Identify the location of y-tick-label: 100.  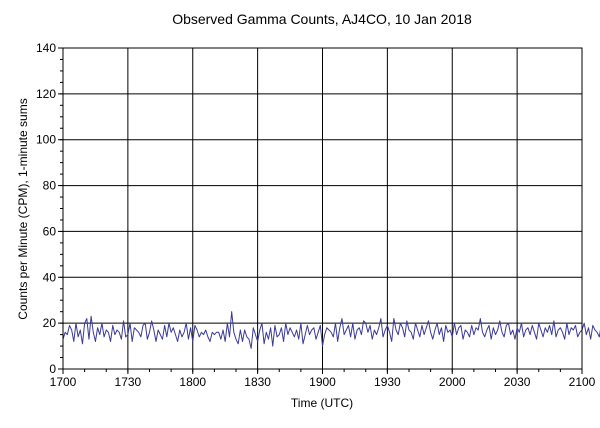
(46, 140).